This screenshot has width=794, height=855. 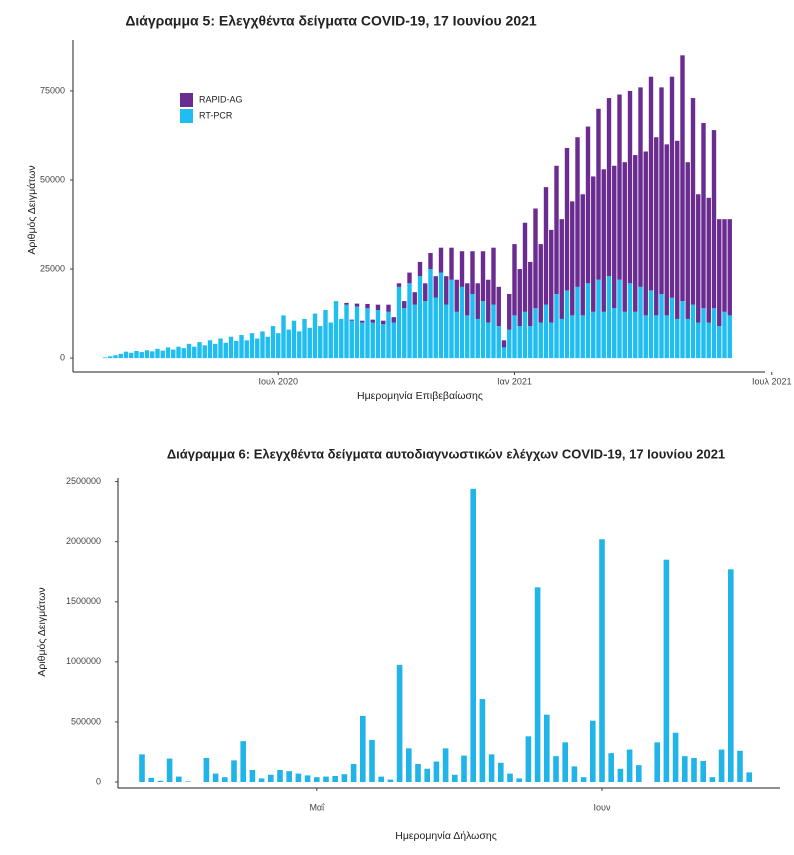 I want to click on y-tick-label: 1500000, so click(x=83, y=601).